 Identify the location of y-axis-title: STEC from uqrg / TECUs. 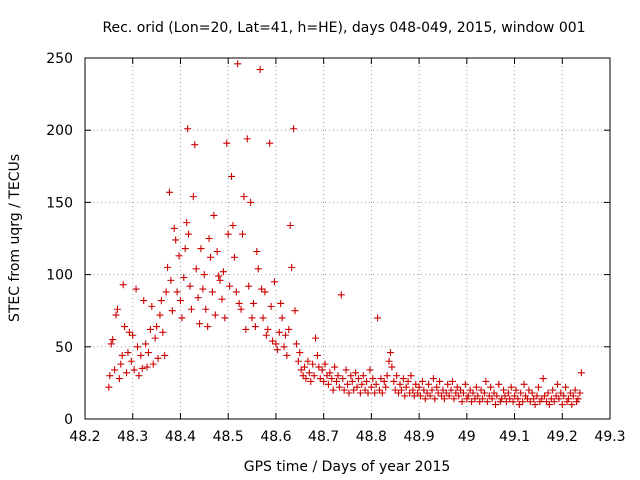
(15, 238).